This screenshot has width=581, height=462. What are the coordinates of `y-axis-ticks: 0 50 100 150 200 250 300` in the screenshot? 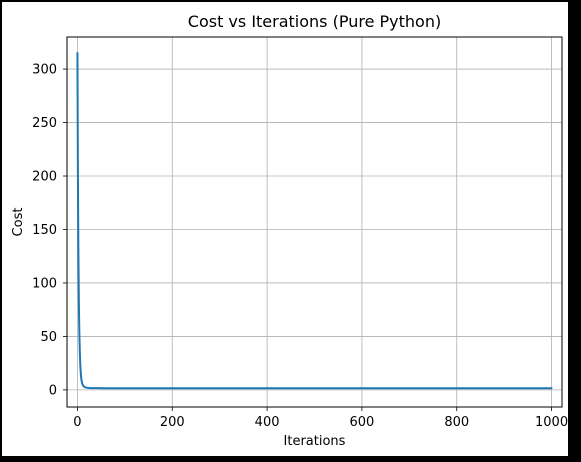 It's located at (49, 230).